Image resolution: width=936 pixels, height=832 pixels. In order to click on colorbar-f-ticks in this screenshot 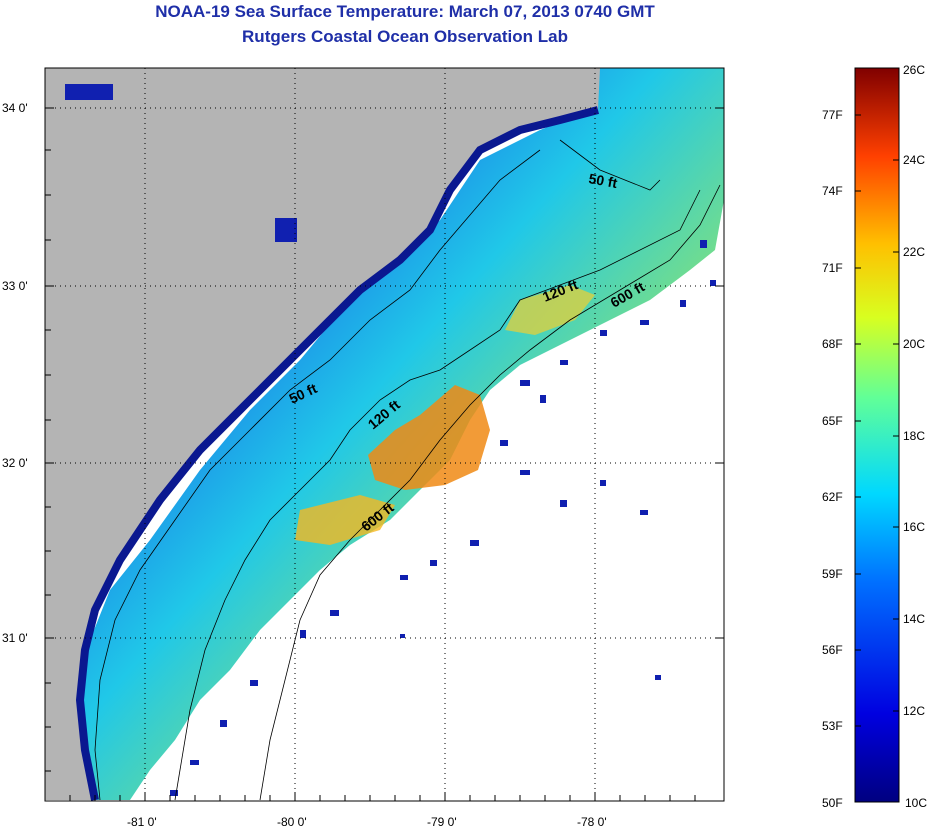, I will do `click(858, 420)`.